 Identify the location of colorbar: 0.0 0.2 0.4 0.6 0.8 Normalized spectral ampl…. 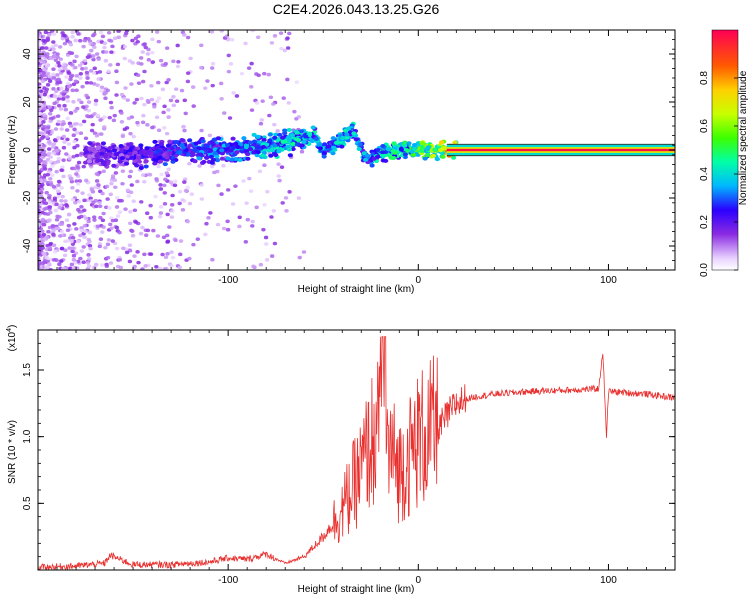
(724, 153).